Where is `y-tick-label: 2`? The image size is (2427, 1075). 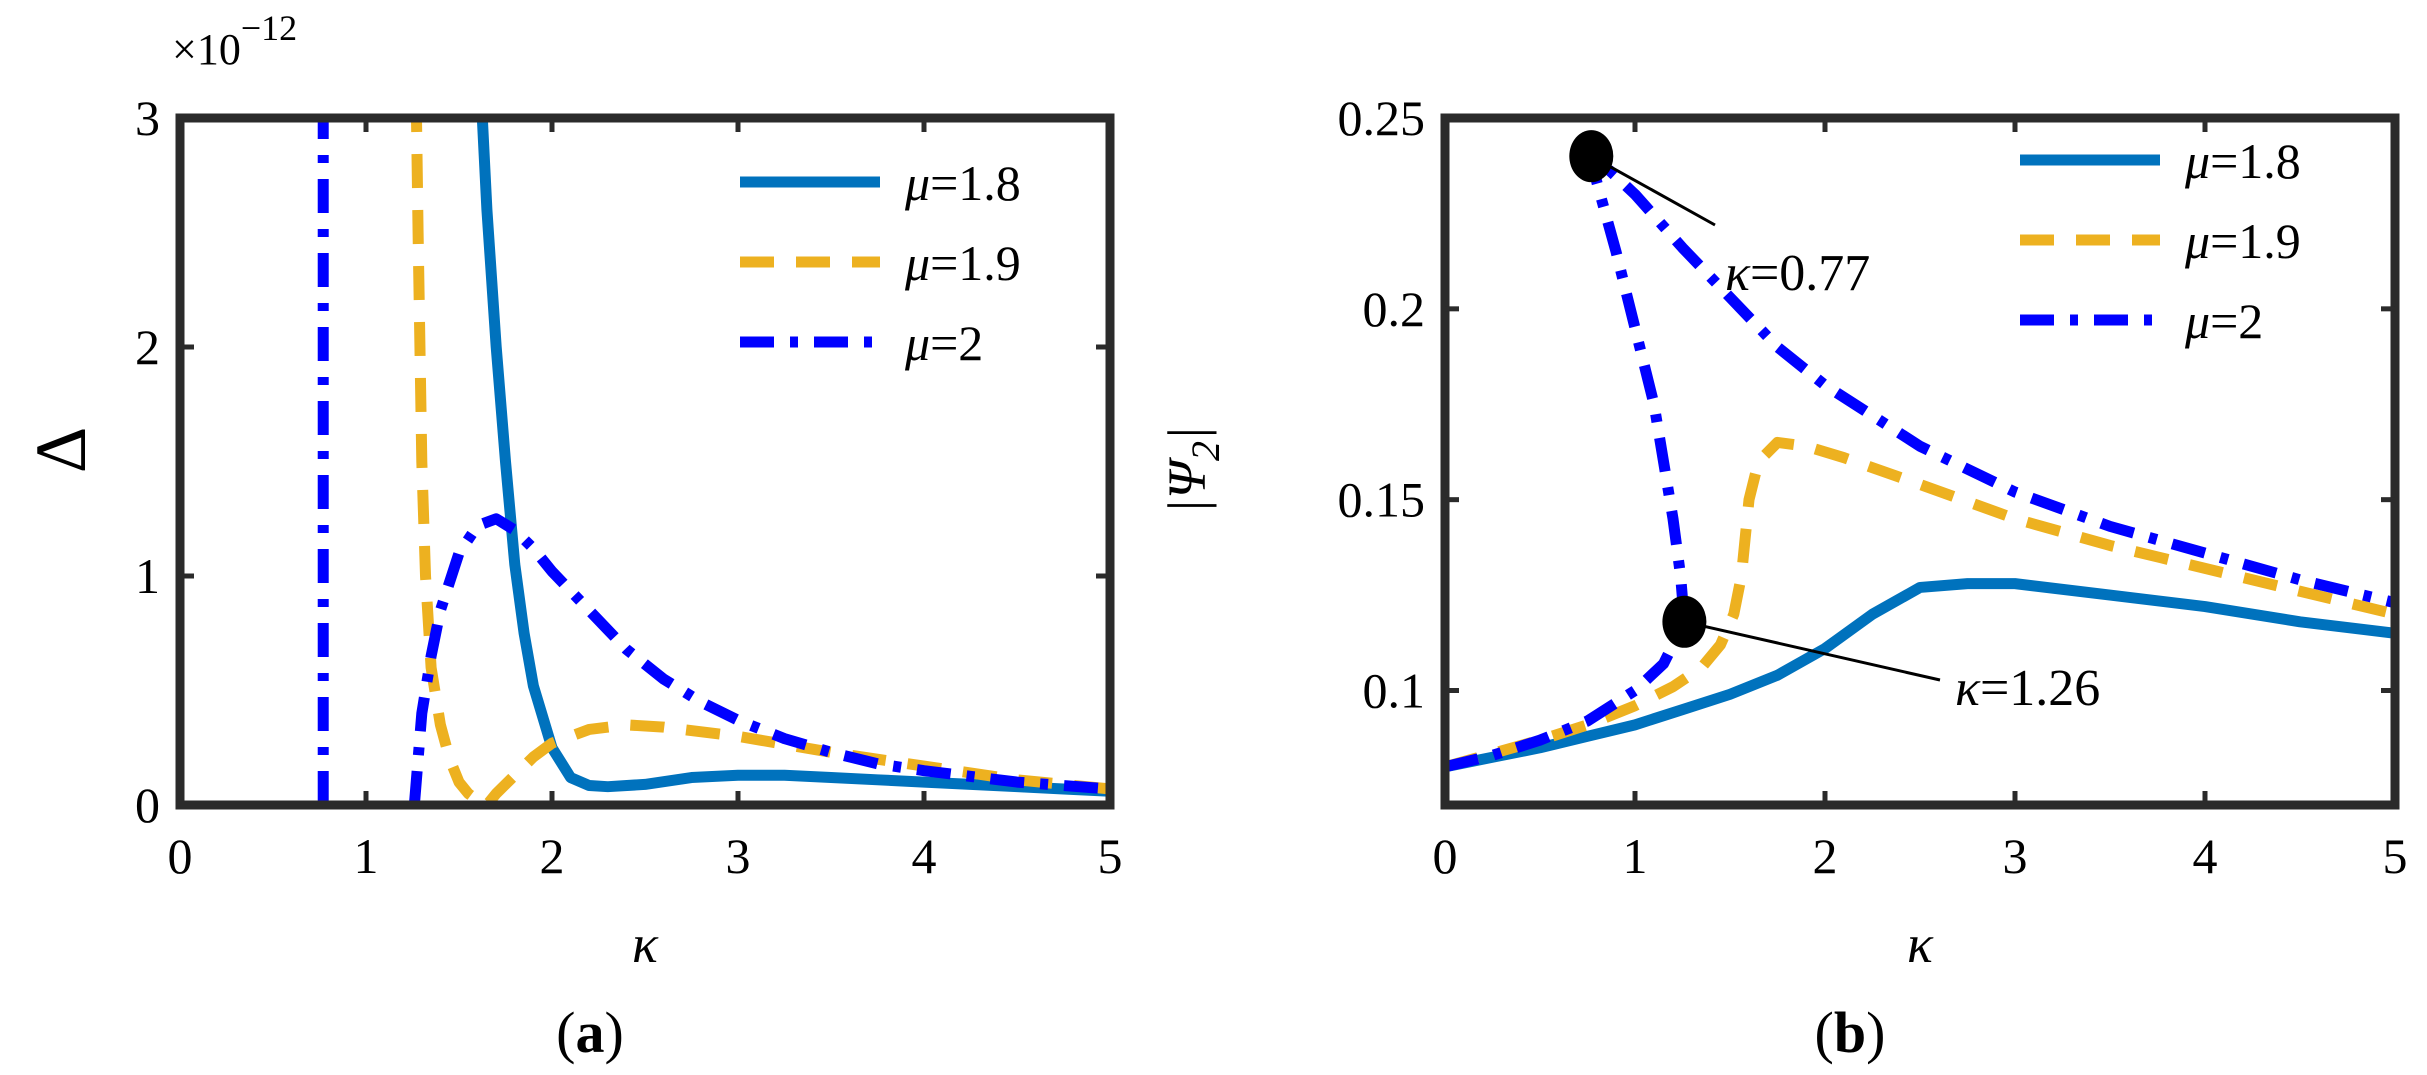 y-tick-label: 2 is located at coordinates (147, 347).